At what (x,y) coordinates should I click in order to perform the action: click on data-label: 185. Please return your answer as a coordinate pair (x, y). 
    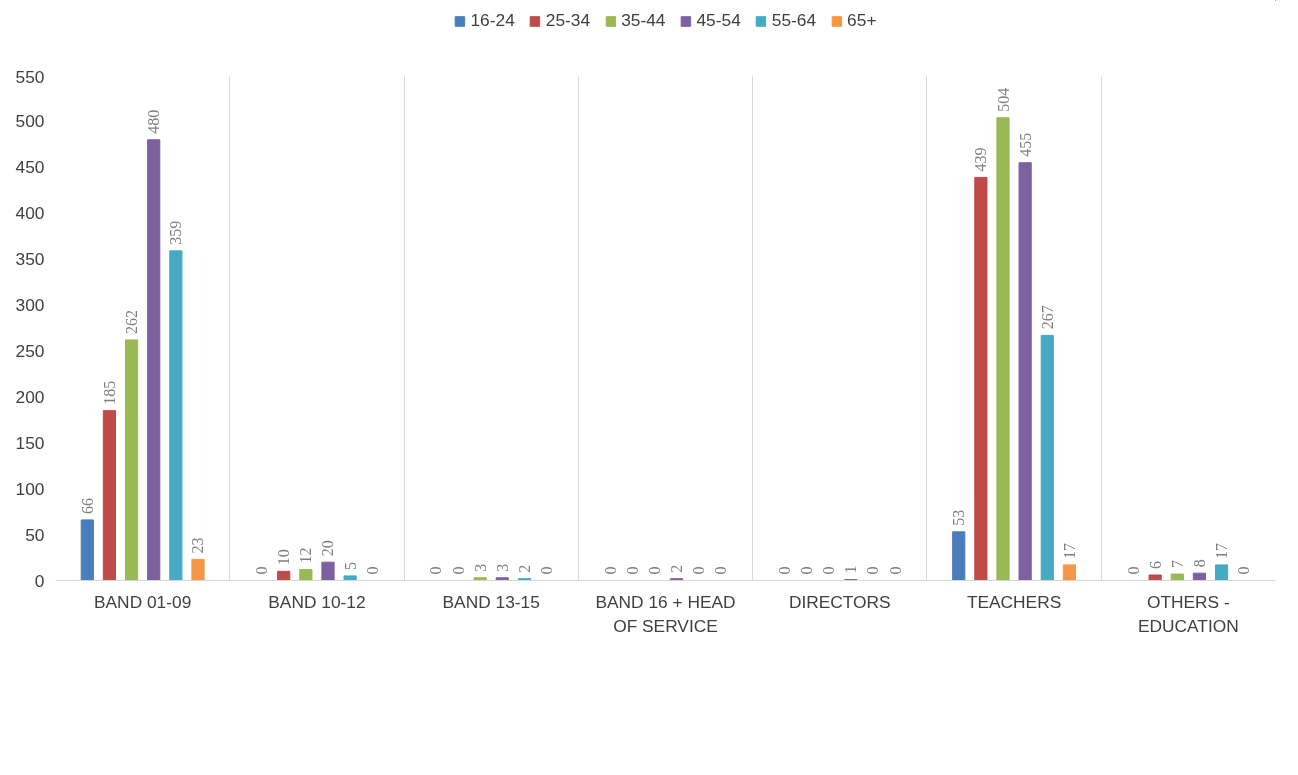
    Looking at the image, I should click on (109, 392).